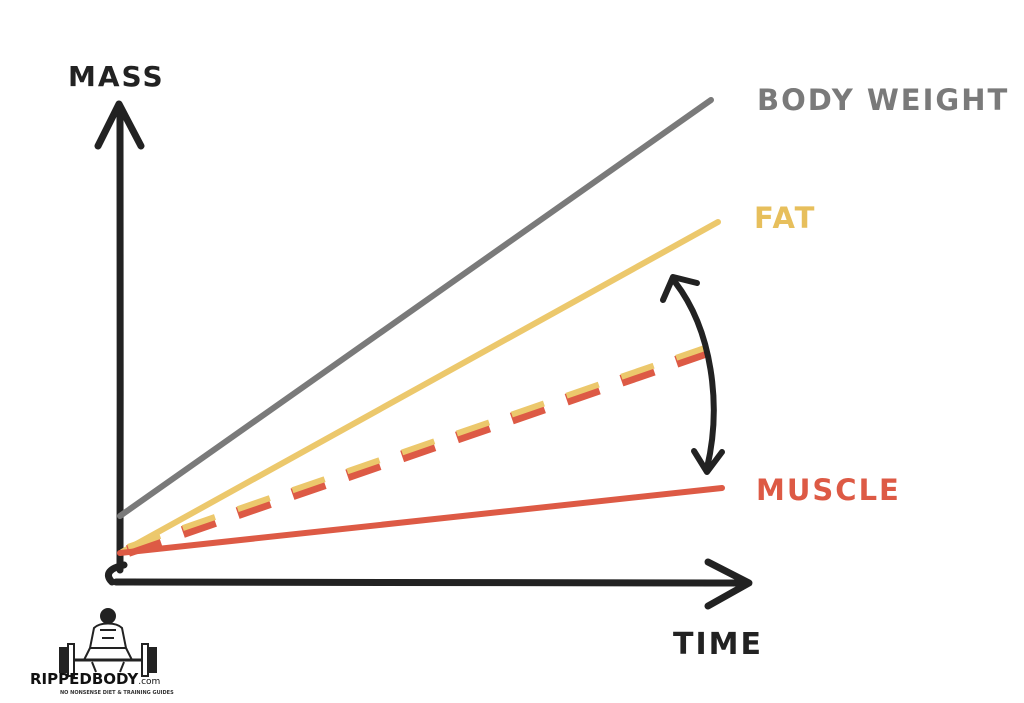  Describe the element at coordinates (116, 76) in the screenshot. I see `y-axis-label: MASS` at that location.